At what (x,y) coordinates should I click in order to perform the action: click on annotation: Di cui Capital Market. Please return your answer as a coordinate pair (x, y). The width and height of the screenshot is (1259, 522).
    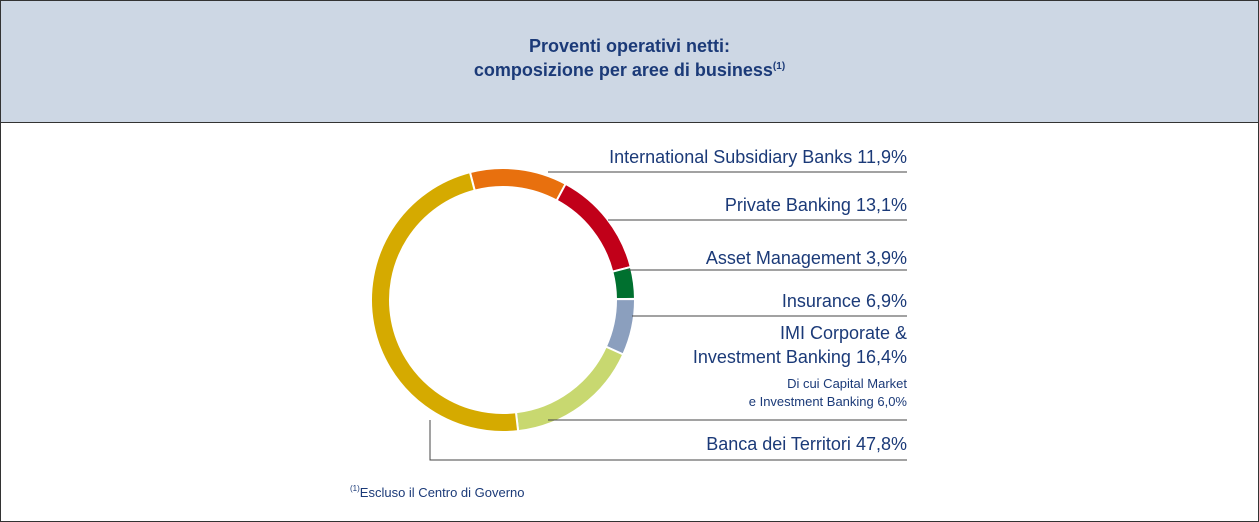
    Looking at the image, I should click on (847, 383).